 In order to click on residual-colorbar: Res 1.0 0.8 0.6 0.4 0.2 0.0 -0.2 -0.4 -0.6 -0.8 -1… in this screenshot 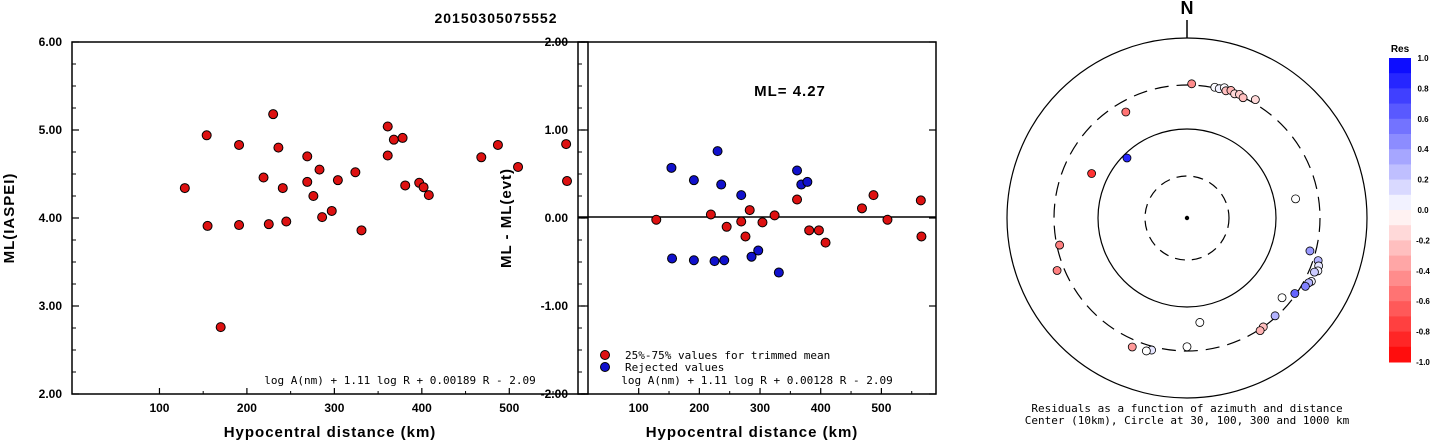, I will do `click(1409, 205)`.